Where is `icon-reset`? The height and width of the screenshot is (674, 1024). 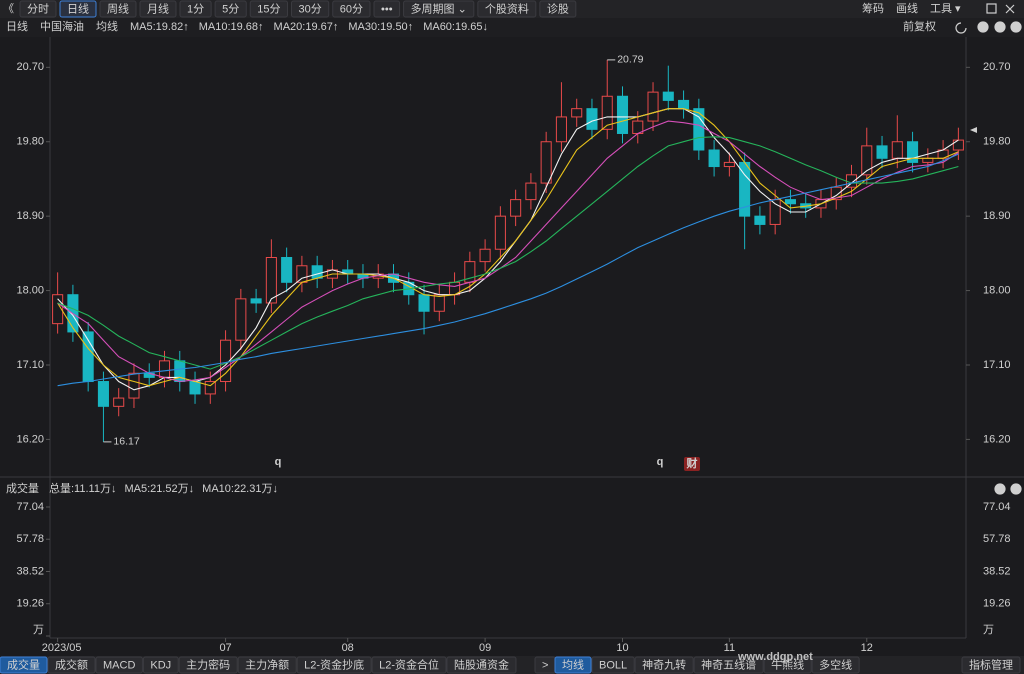
icon-reset is located at coordinates (961, 28).